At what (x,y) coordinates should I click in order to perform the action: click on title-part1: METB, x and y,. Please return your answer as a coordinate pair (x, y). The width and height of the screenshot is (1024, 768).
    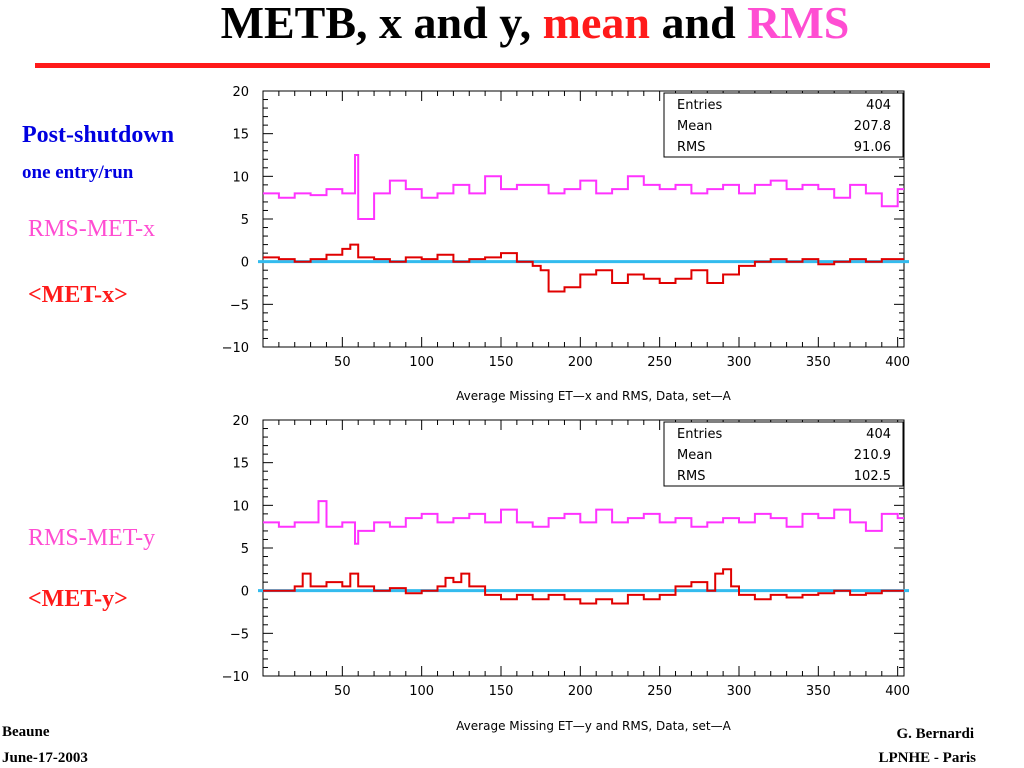
    Looking at the image, I should click on (376, 24).